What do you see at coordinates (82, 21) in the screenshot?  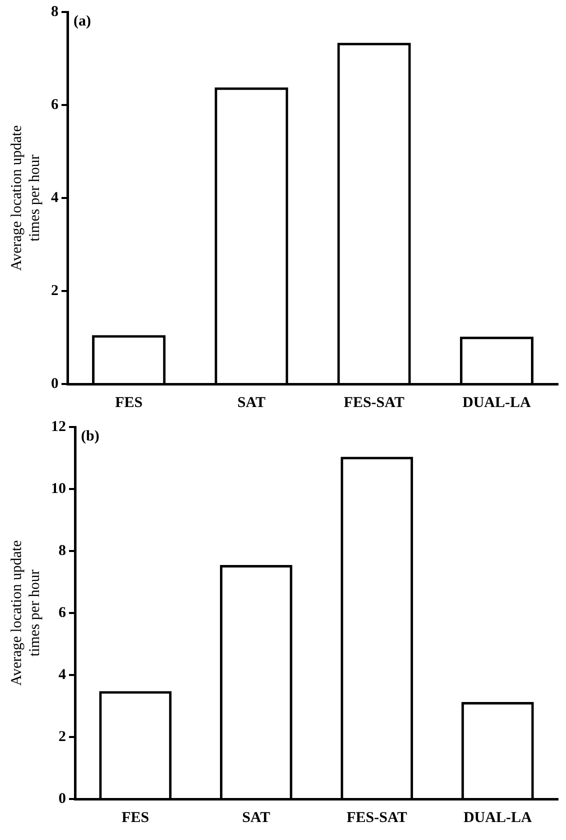 I see `annotation: (a)` at bounding box center [82, 21].